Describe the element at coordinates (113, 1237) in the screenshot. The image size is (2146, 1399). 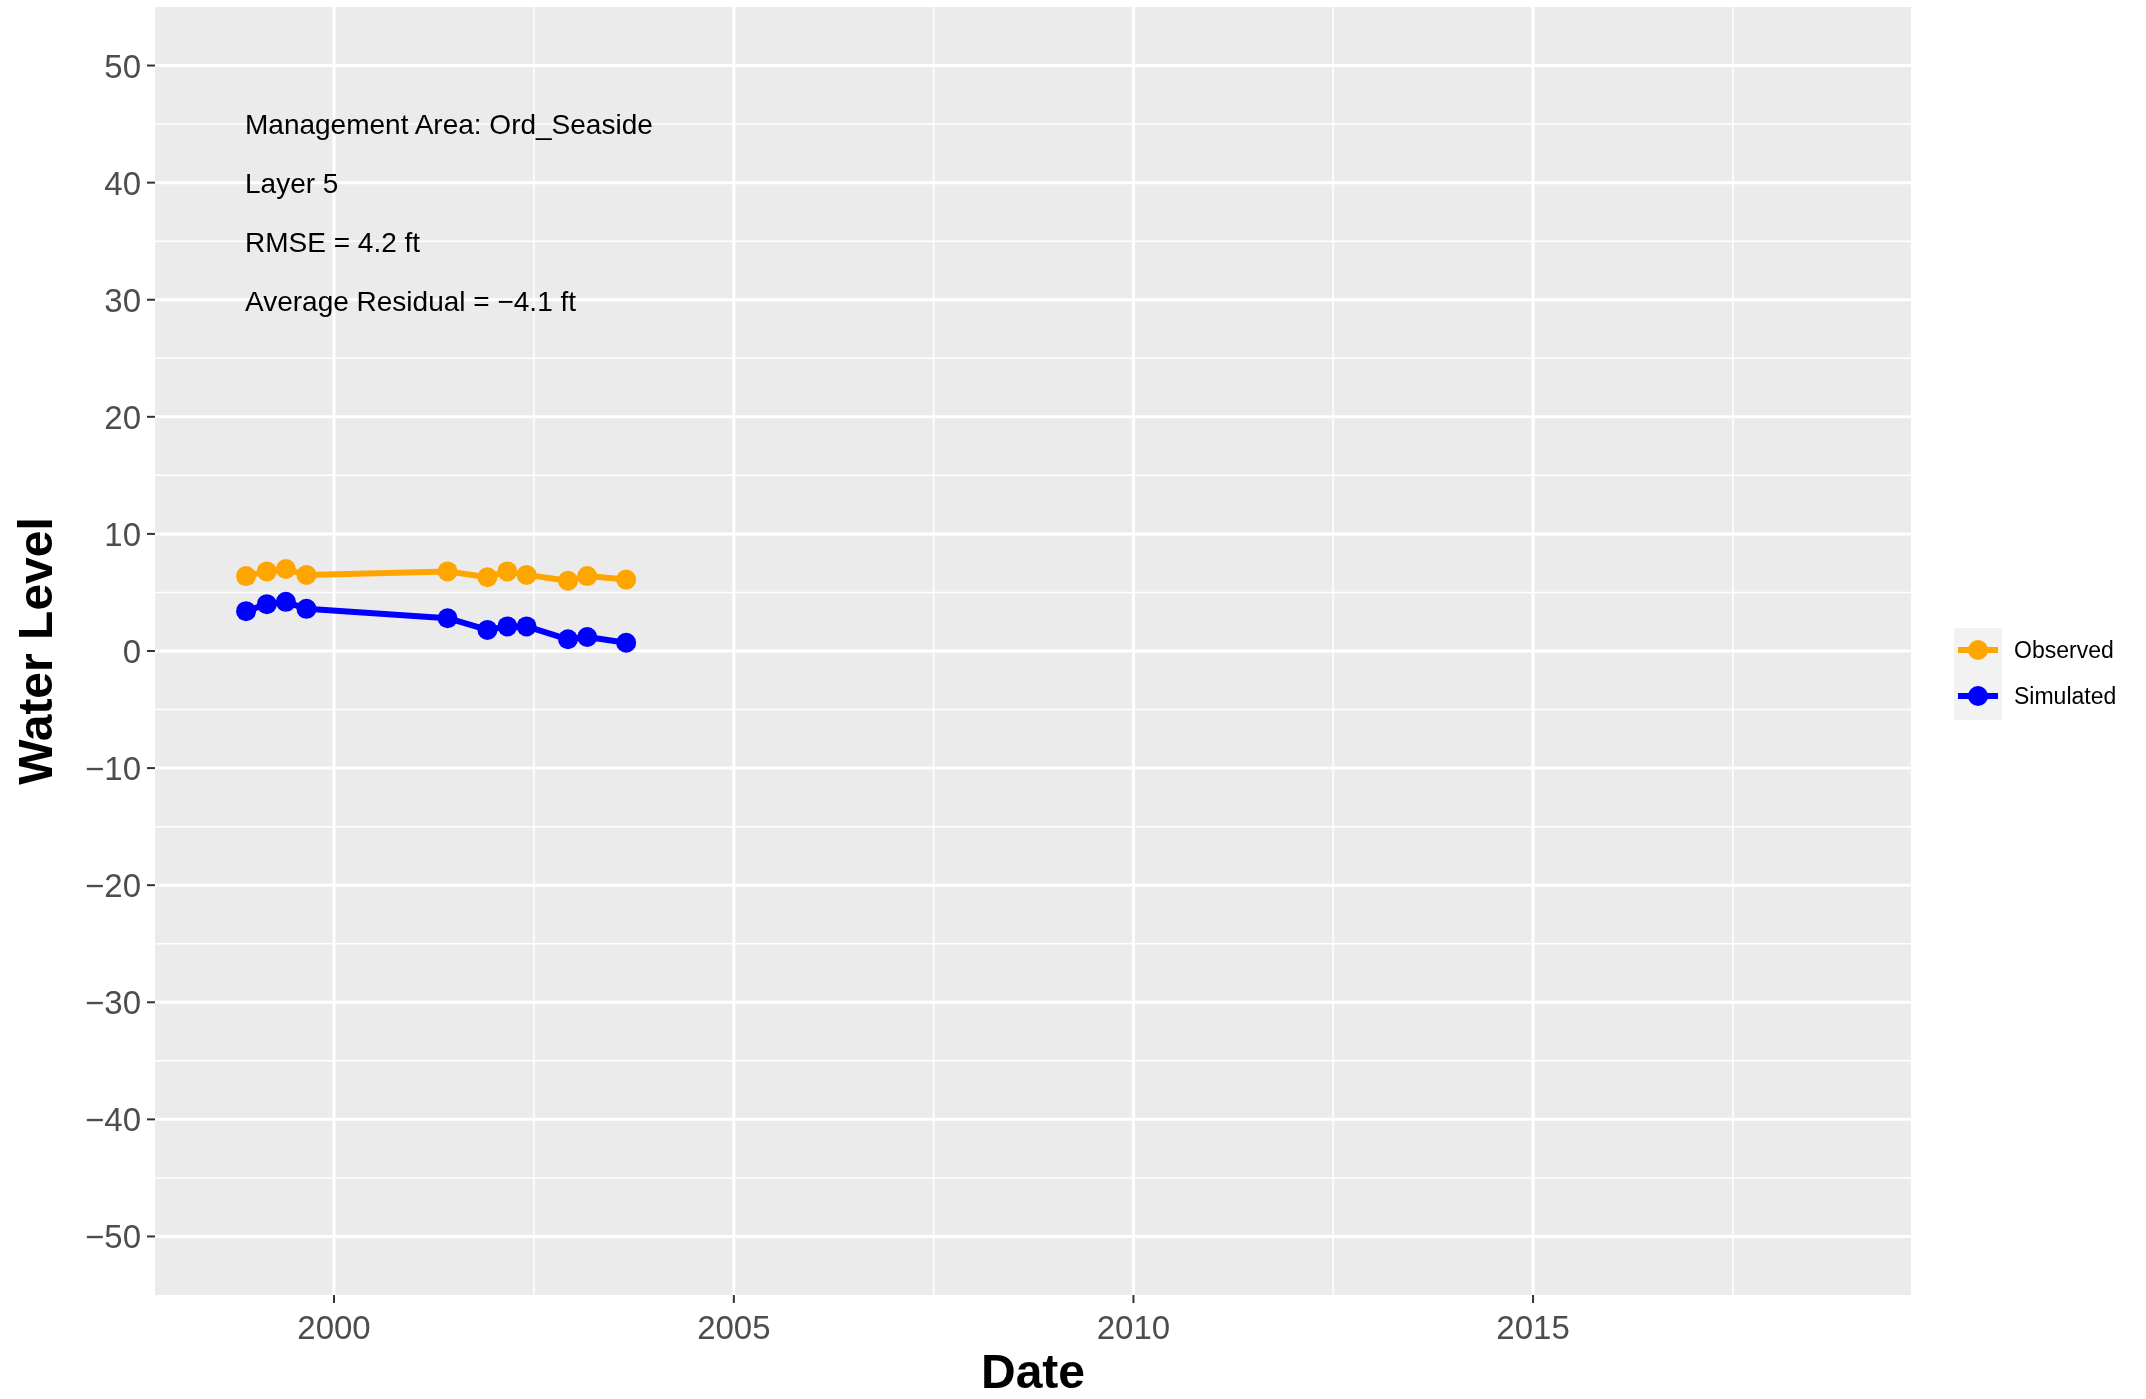
I see `y-tick-label: −50` at that location.